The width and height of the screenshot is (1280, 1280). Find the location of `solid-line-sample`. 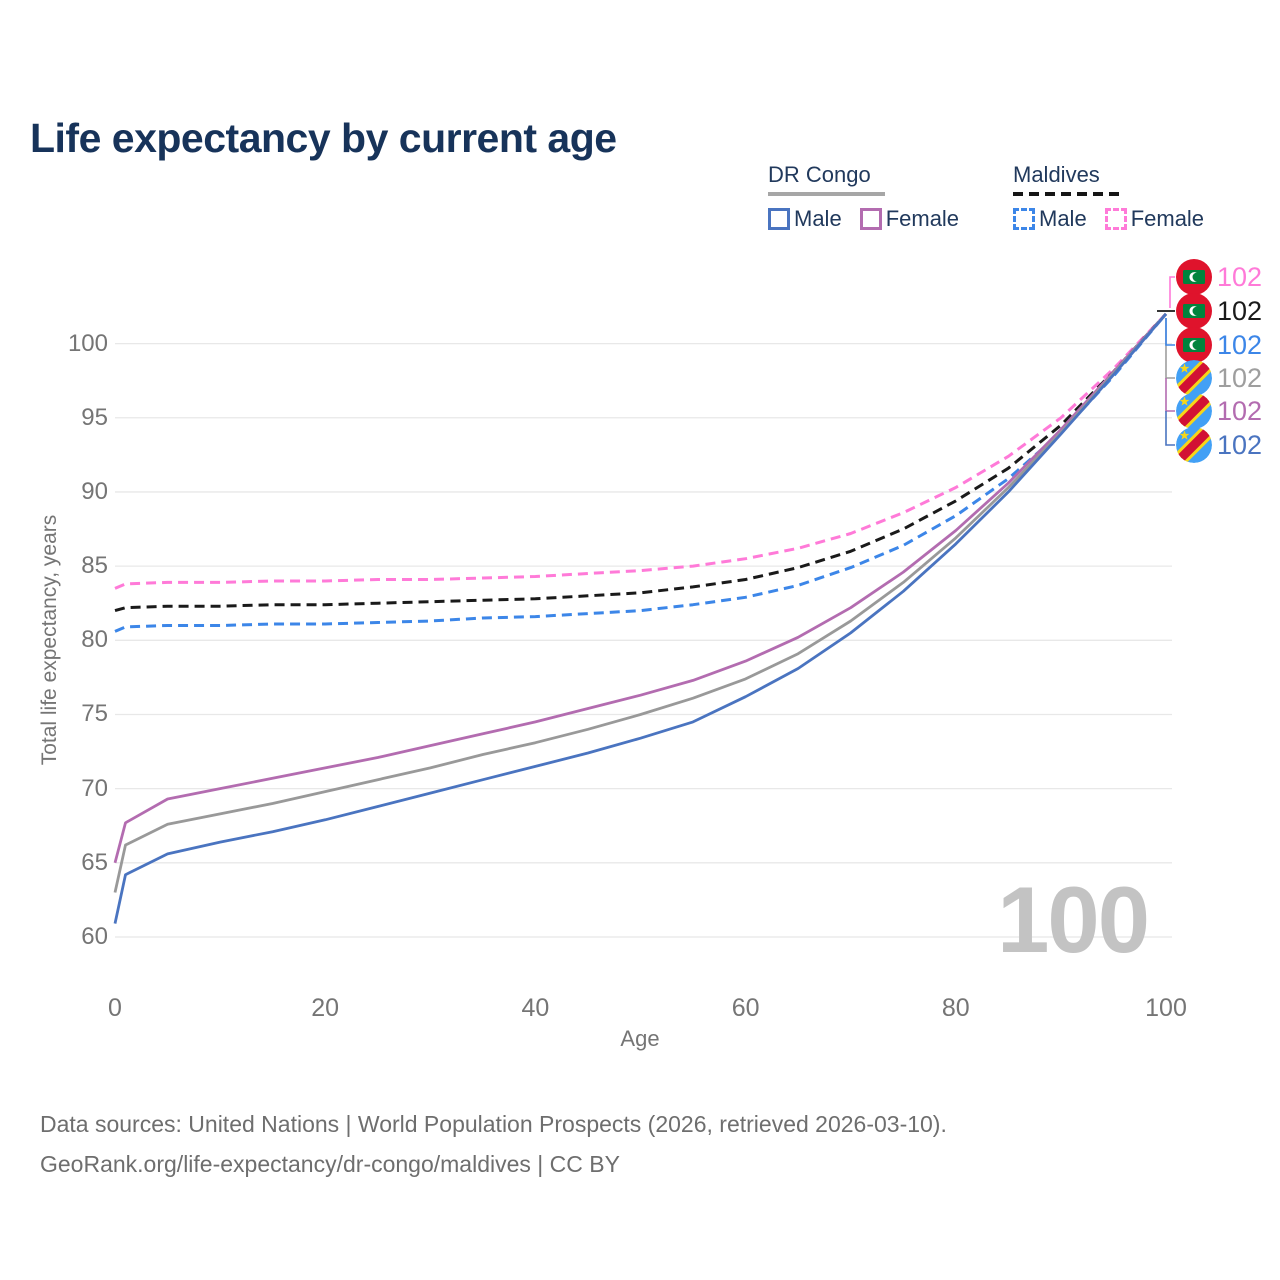

solid-line-sample is located at coordinates (826, 194).